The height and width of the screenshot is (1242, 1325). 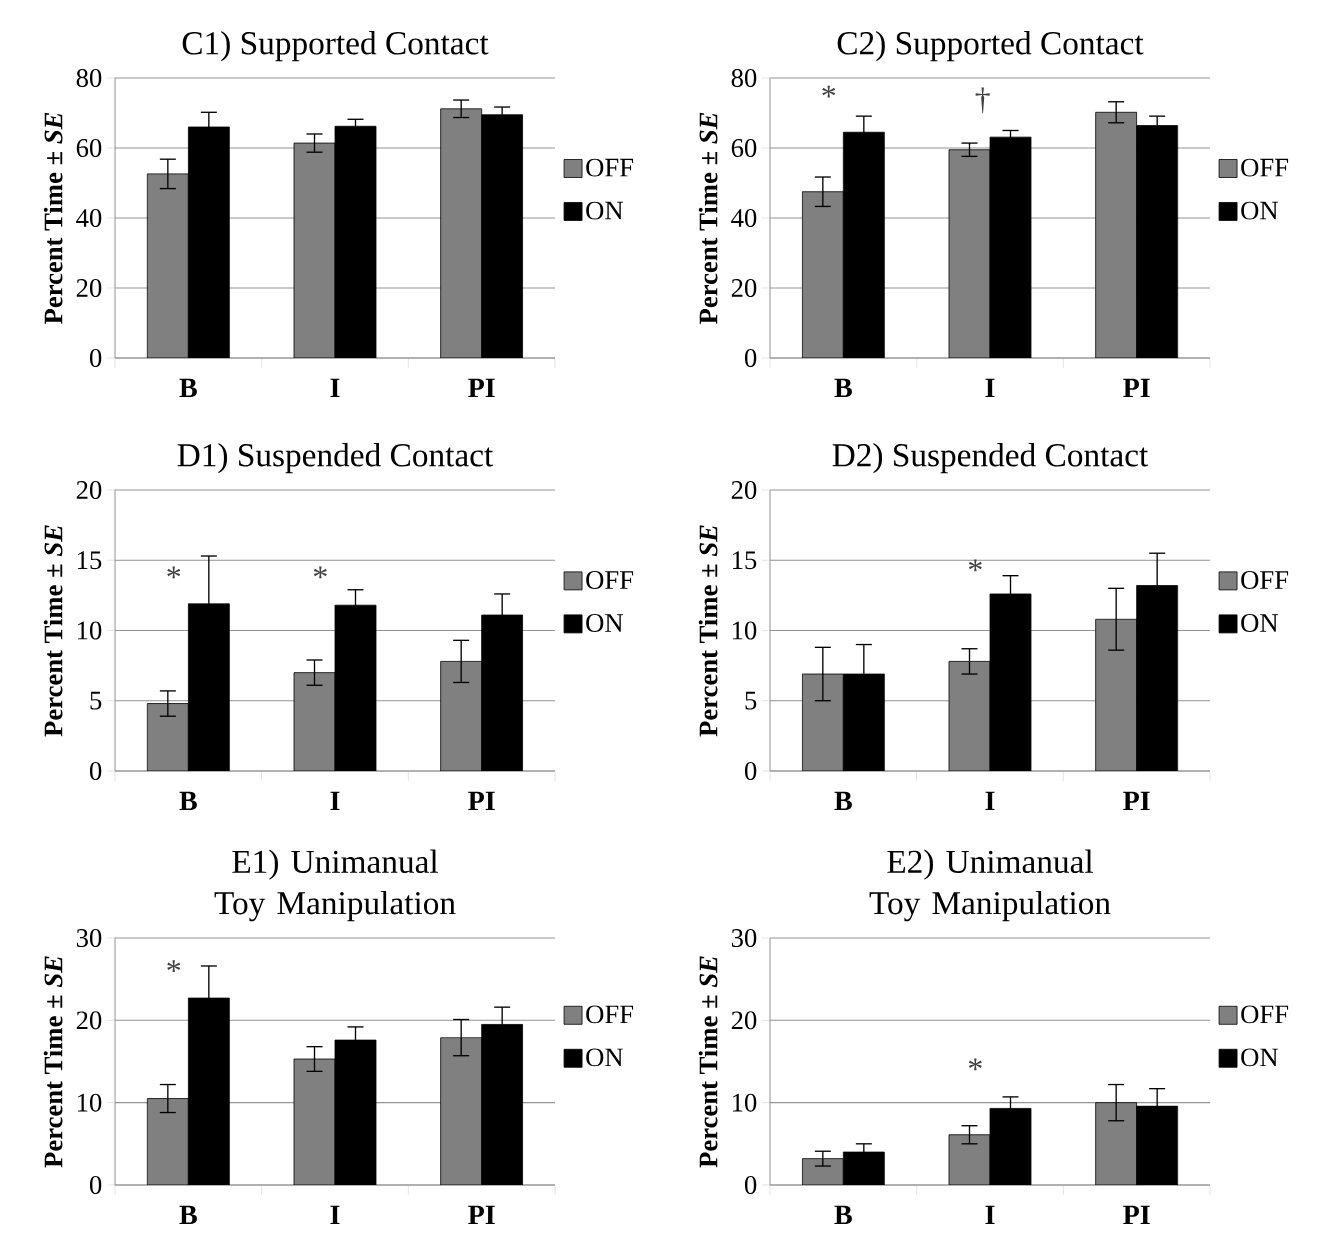 What do you see at coordinates (990, 458) in the screenshot?
I see `chart-title: D2) Suspended Contact` at bounding box center [990, 458].